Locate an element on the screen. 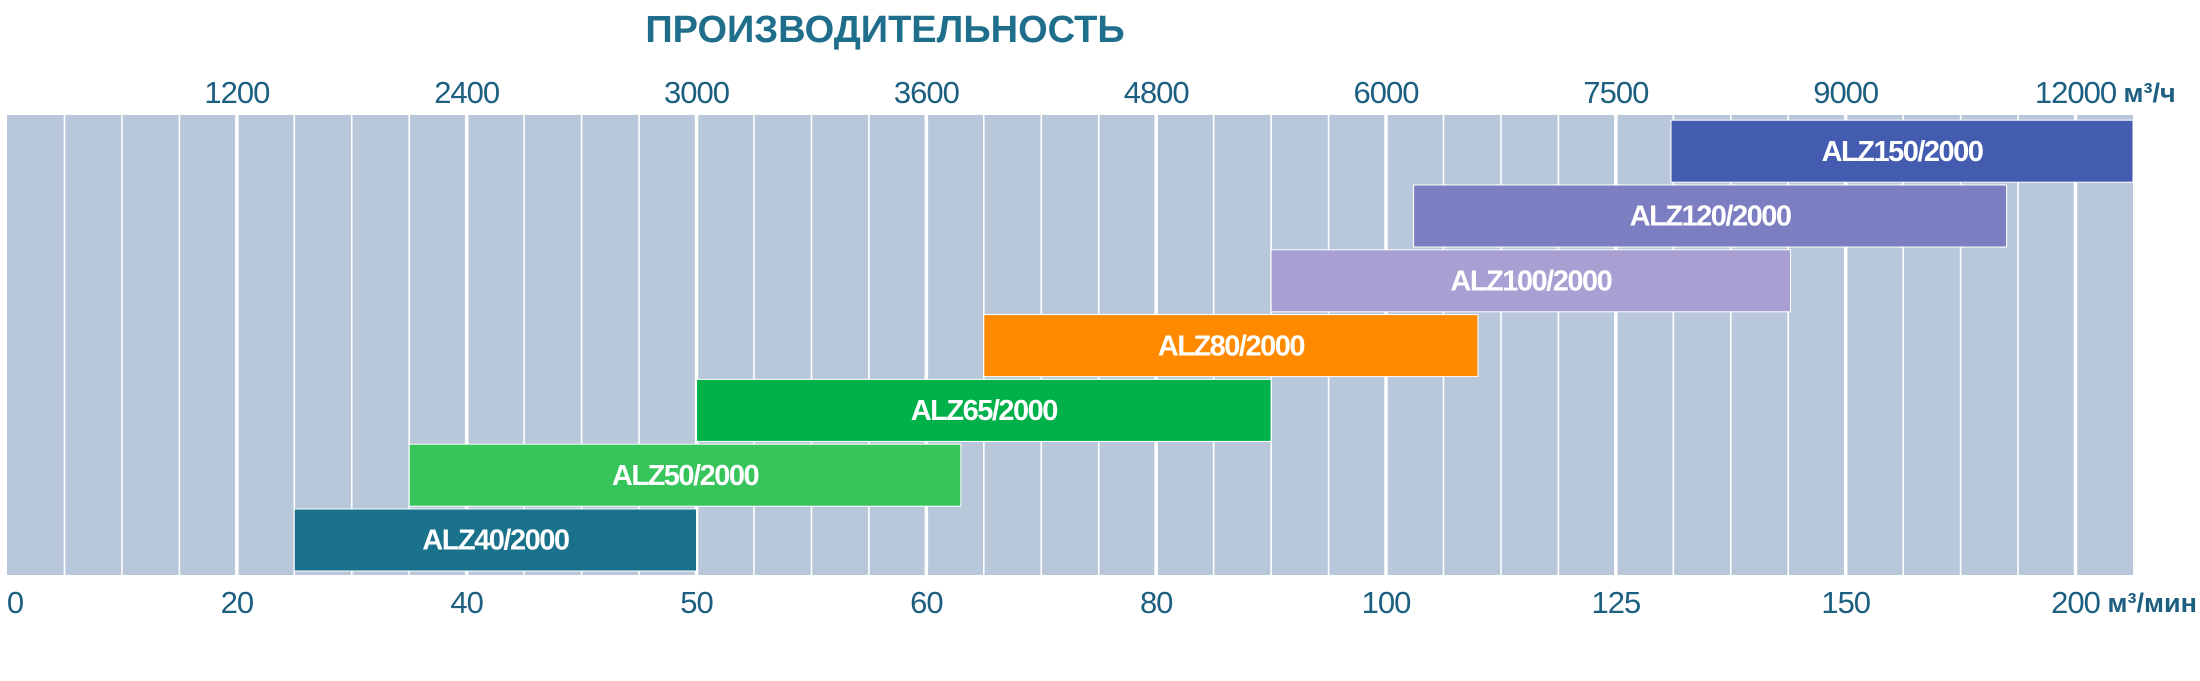 This screenshot has height=681, width=2200. bar-label: ALZ100/2000 is located at coordinates (1530, 281).